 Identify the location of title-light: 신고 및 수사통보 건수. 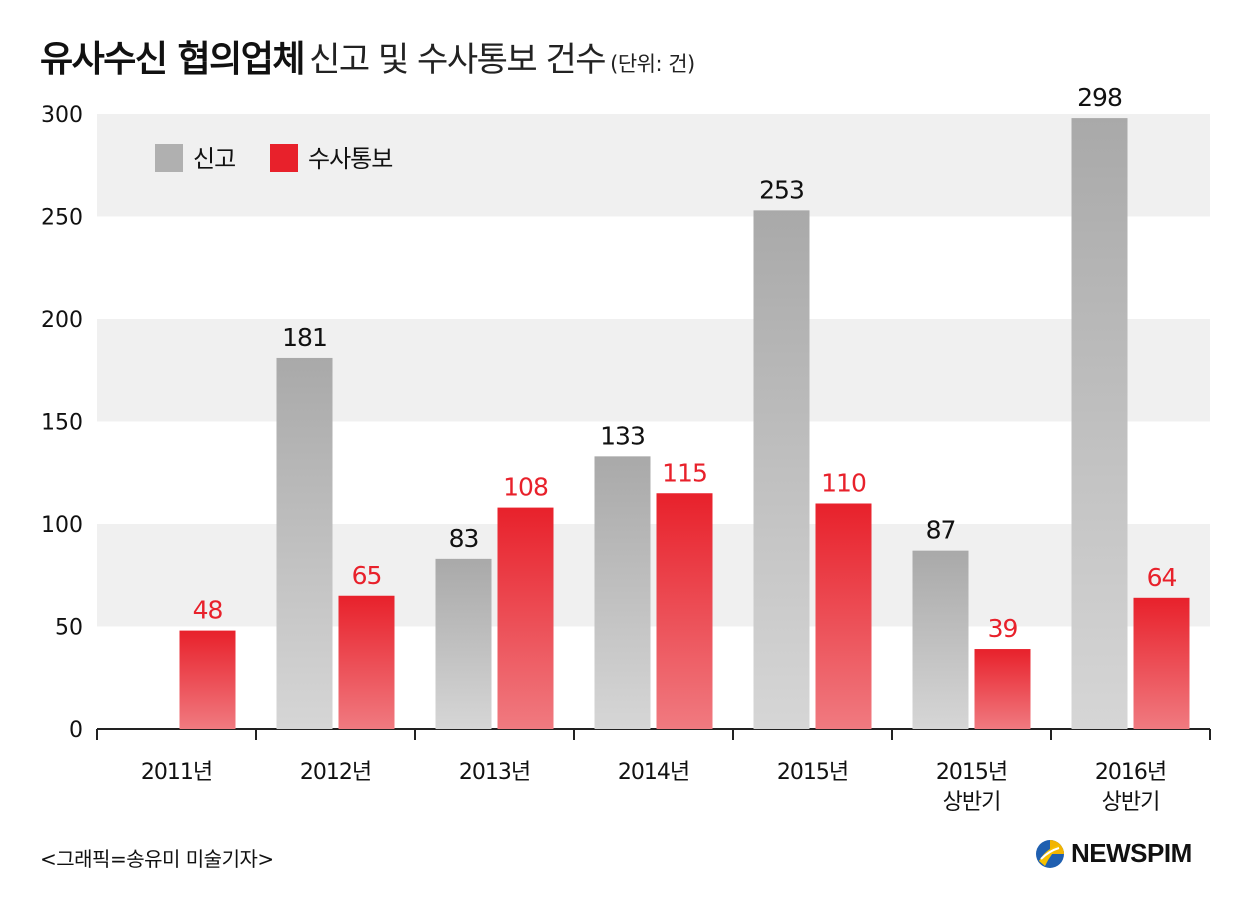
(457, 60).